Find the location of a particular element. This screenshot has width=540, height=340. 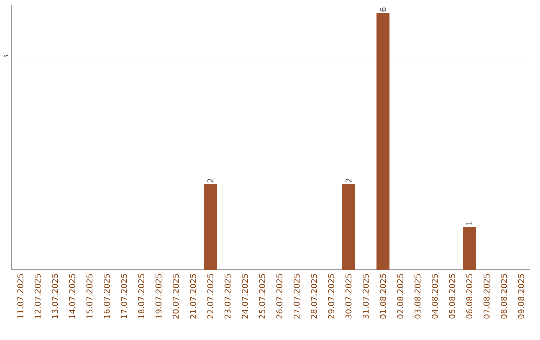

x-tick-label: 25.07.2025 is located at coordinates (262, 296).